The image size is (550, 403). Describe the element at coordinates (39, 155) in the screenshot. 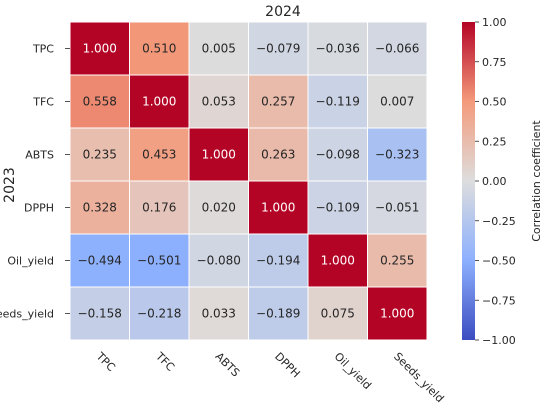

I see `y-tick-label: ABTS` at that location.